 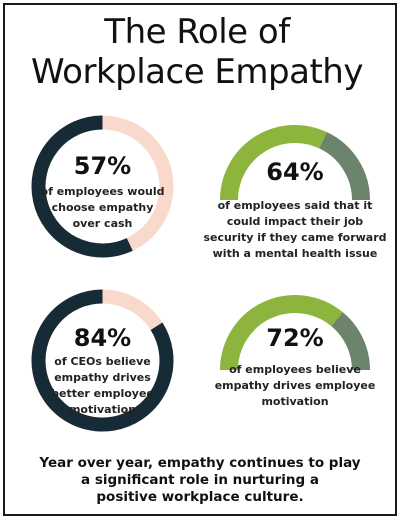 I want to click on desc-line: choose empathy, so click(x=102, y=207).